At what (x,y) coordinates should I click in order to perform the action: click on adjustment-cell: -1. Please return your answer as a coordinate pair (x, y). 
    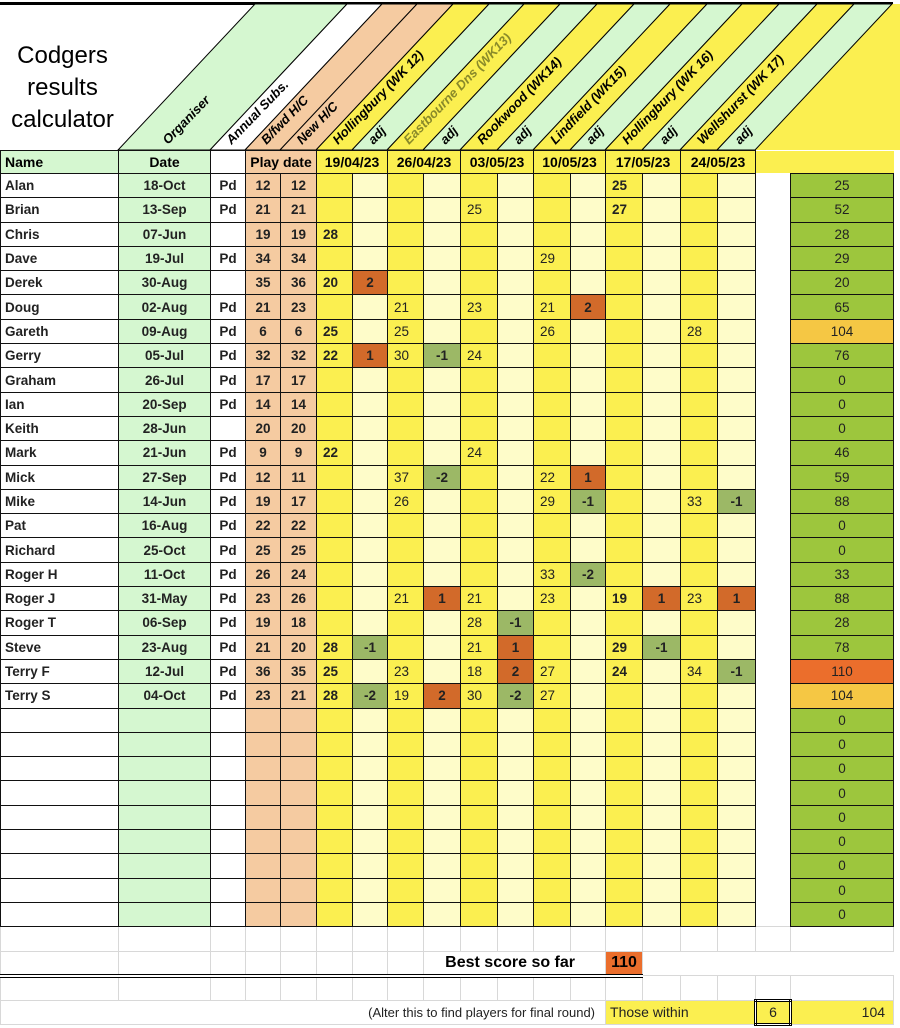
    Looking at the image, I should click on (662, 647).